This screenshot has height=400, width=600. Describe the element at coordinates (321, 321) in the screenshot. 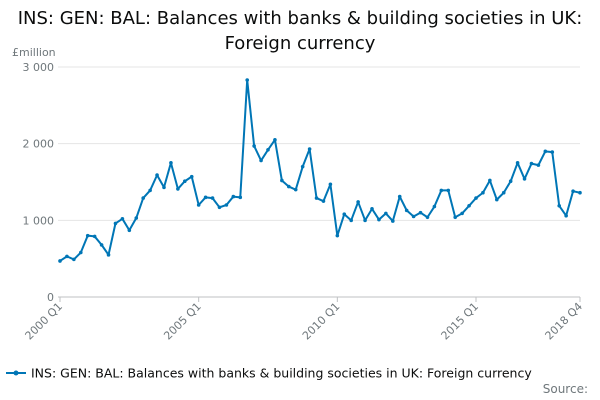

I see `x-tick-label: 2010 Q1` at that location.